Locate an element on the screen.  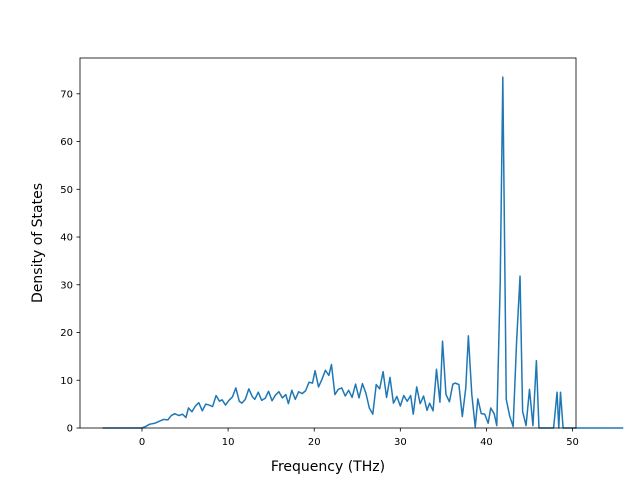
y-tick-label: 70 is located at coordinates (66, 94).